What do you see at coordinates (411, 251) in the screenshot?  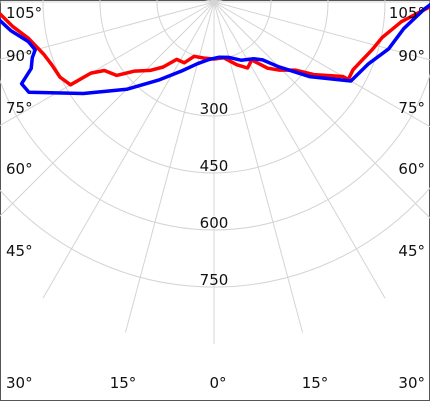 I see `angle-label-right: 45°` at bounding box center [411, 251].